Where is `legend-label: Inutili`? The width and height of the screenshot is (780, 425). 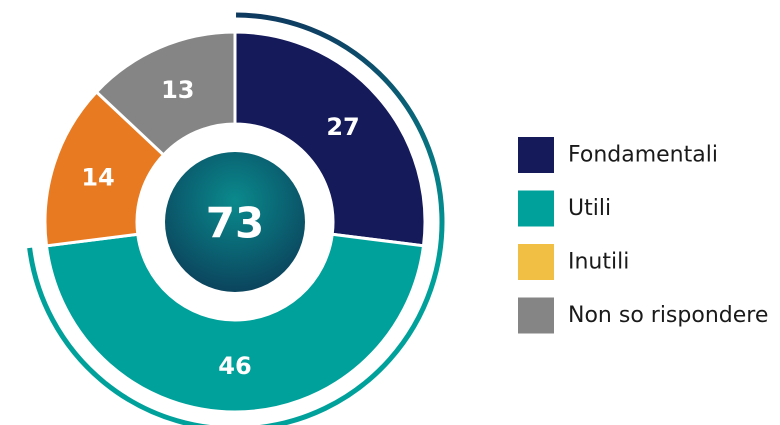
legend-label: Inutili is located at coordinates (598, 262).